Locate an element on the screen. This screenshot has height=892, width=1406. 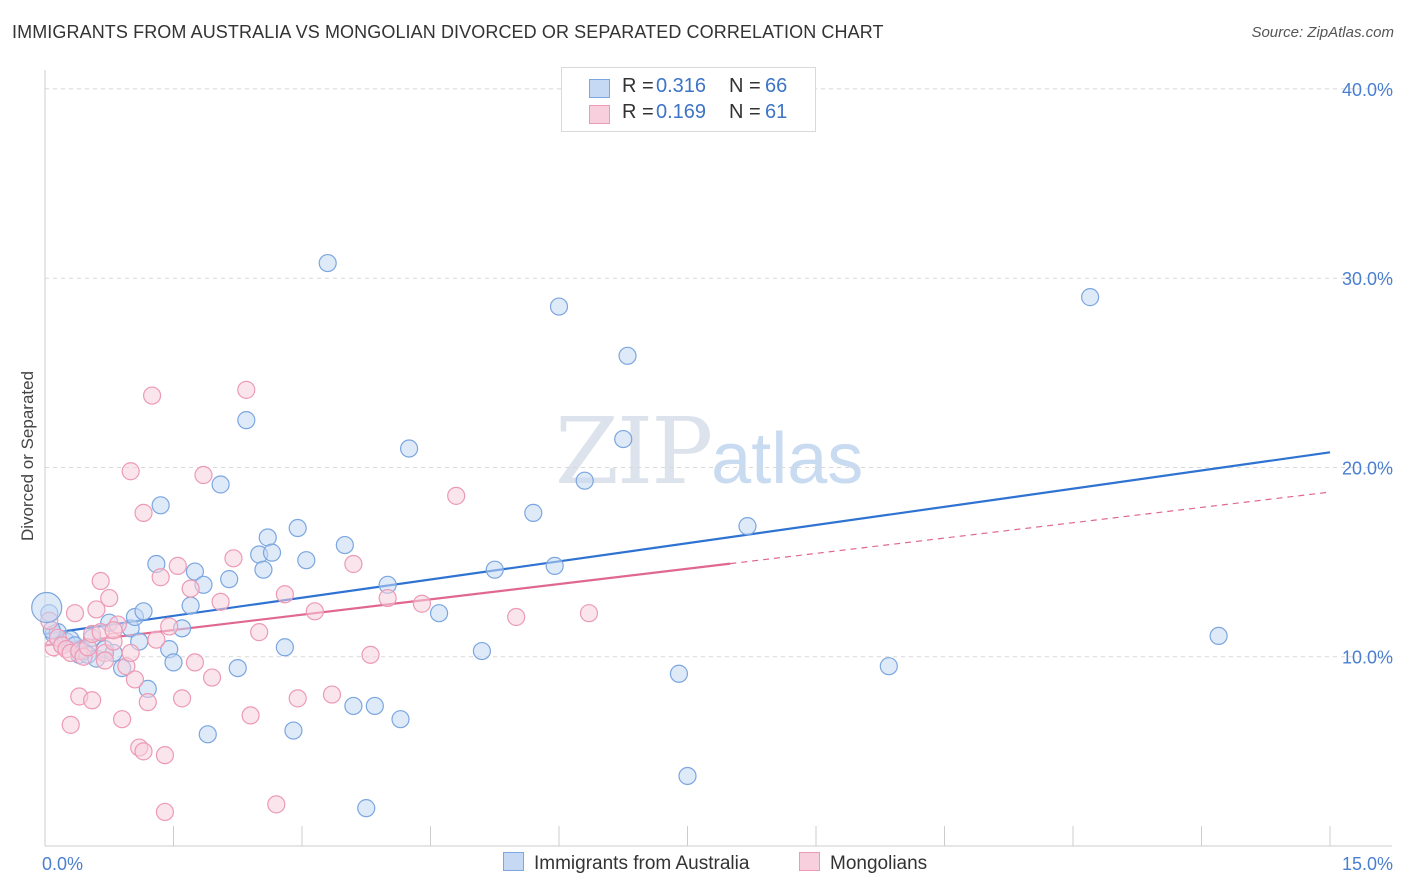
legend-row-mongolians: R = 0.169 N = 61 is located at coordinates (687, 114).